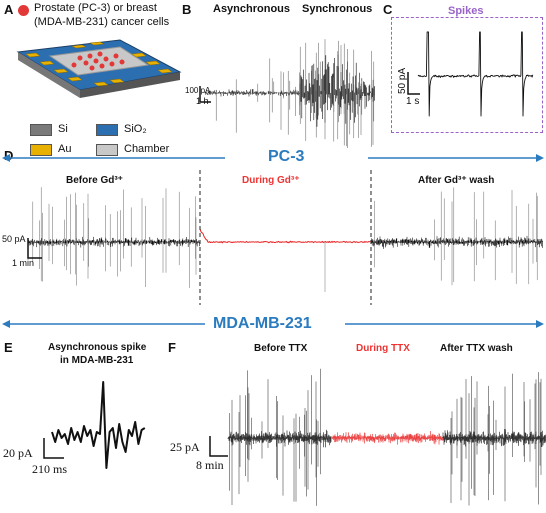 The height and width of the screenshot is (513, 546). Describe the element at coordinates (135, 129) in the screenshot. I see `legend-label-sio2: SiO₂` at that location.